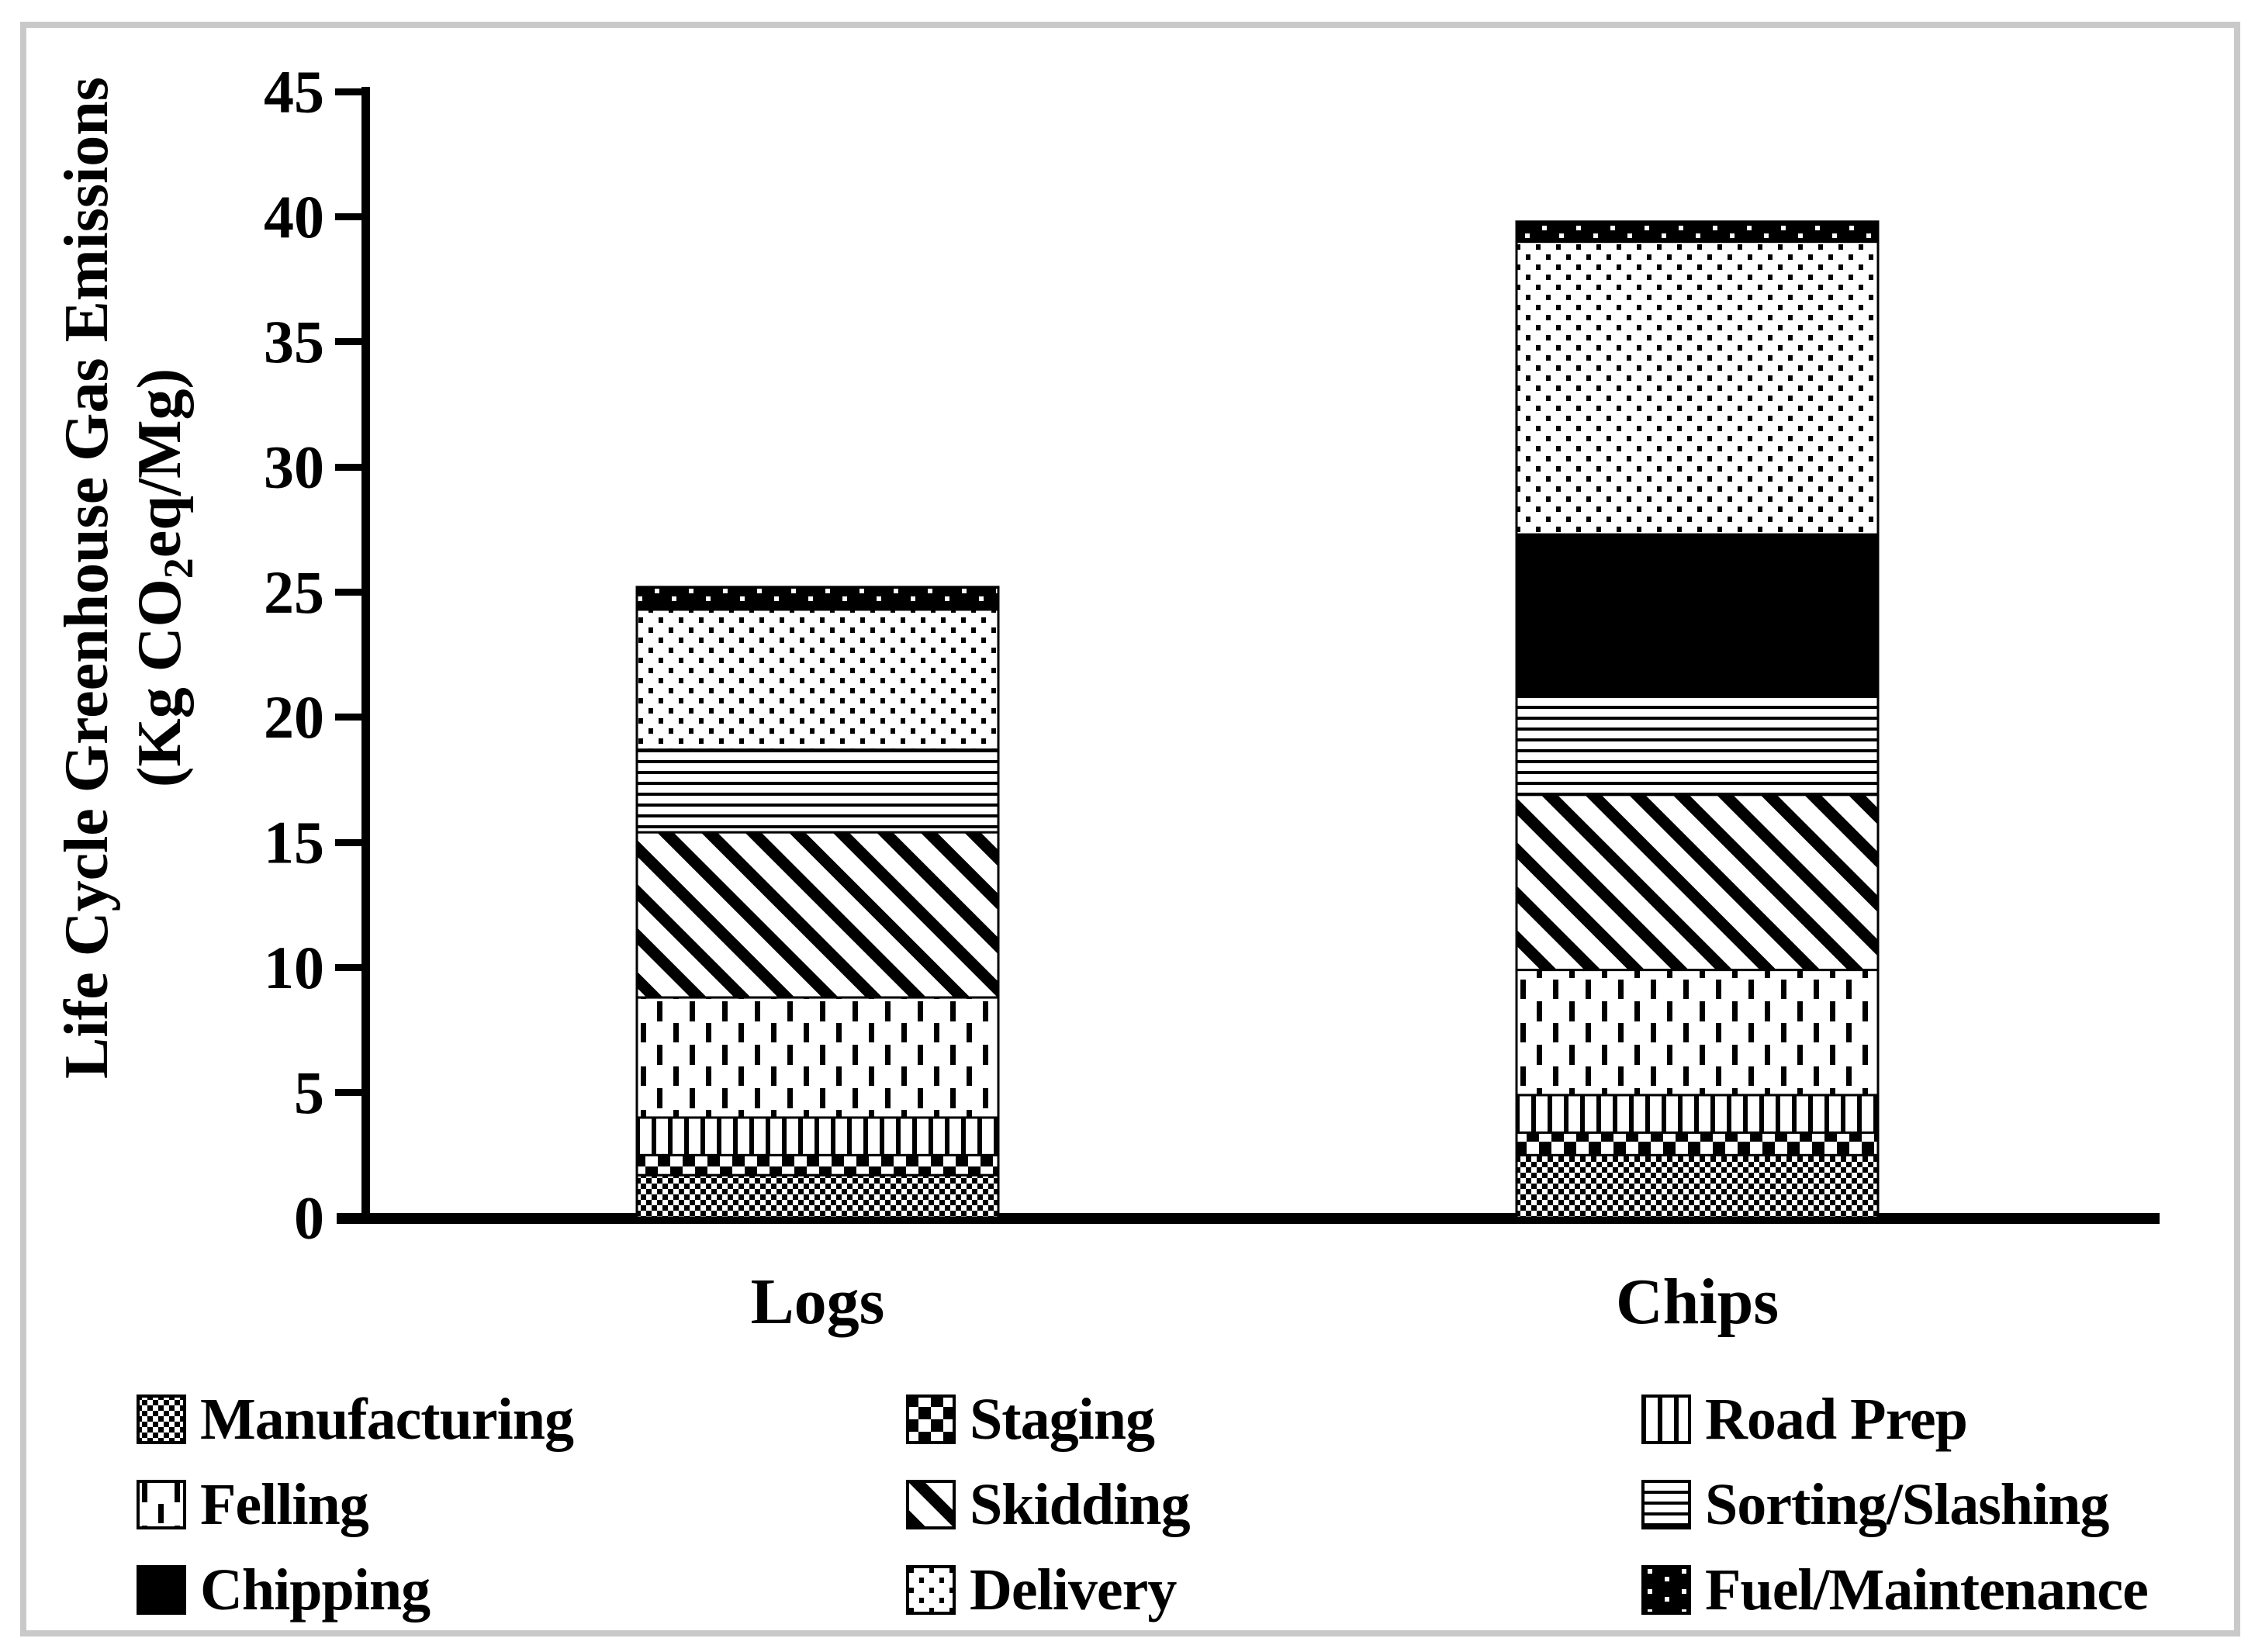 The width and height of the screenshot is (2255, 1652). I want to click on legend-item-felling: Felling, so click(253, 1504).